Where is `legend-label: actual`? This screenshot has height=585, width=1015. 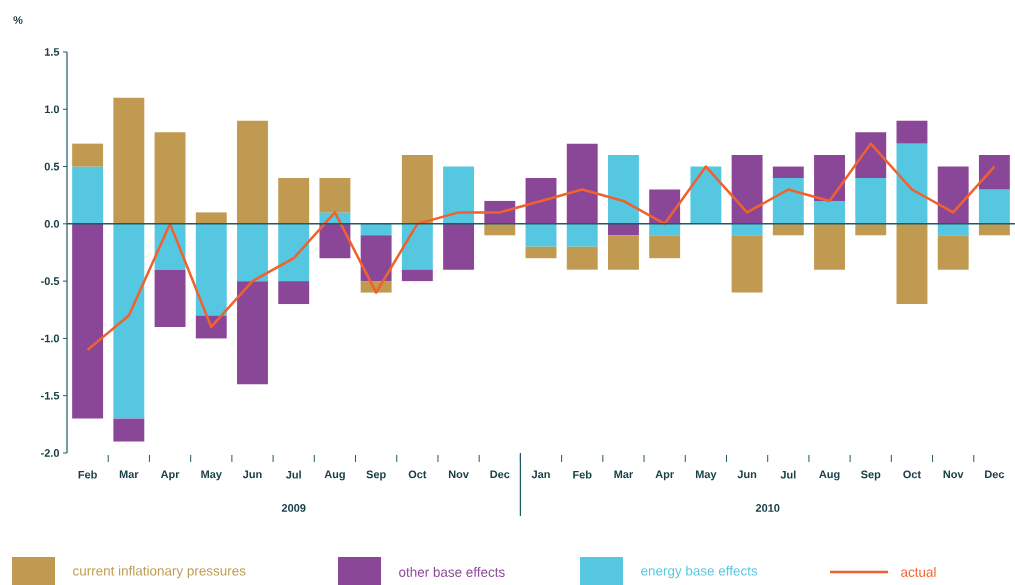 legend-label: actual is located at coordinates (918, 572).